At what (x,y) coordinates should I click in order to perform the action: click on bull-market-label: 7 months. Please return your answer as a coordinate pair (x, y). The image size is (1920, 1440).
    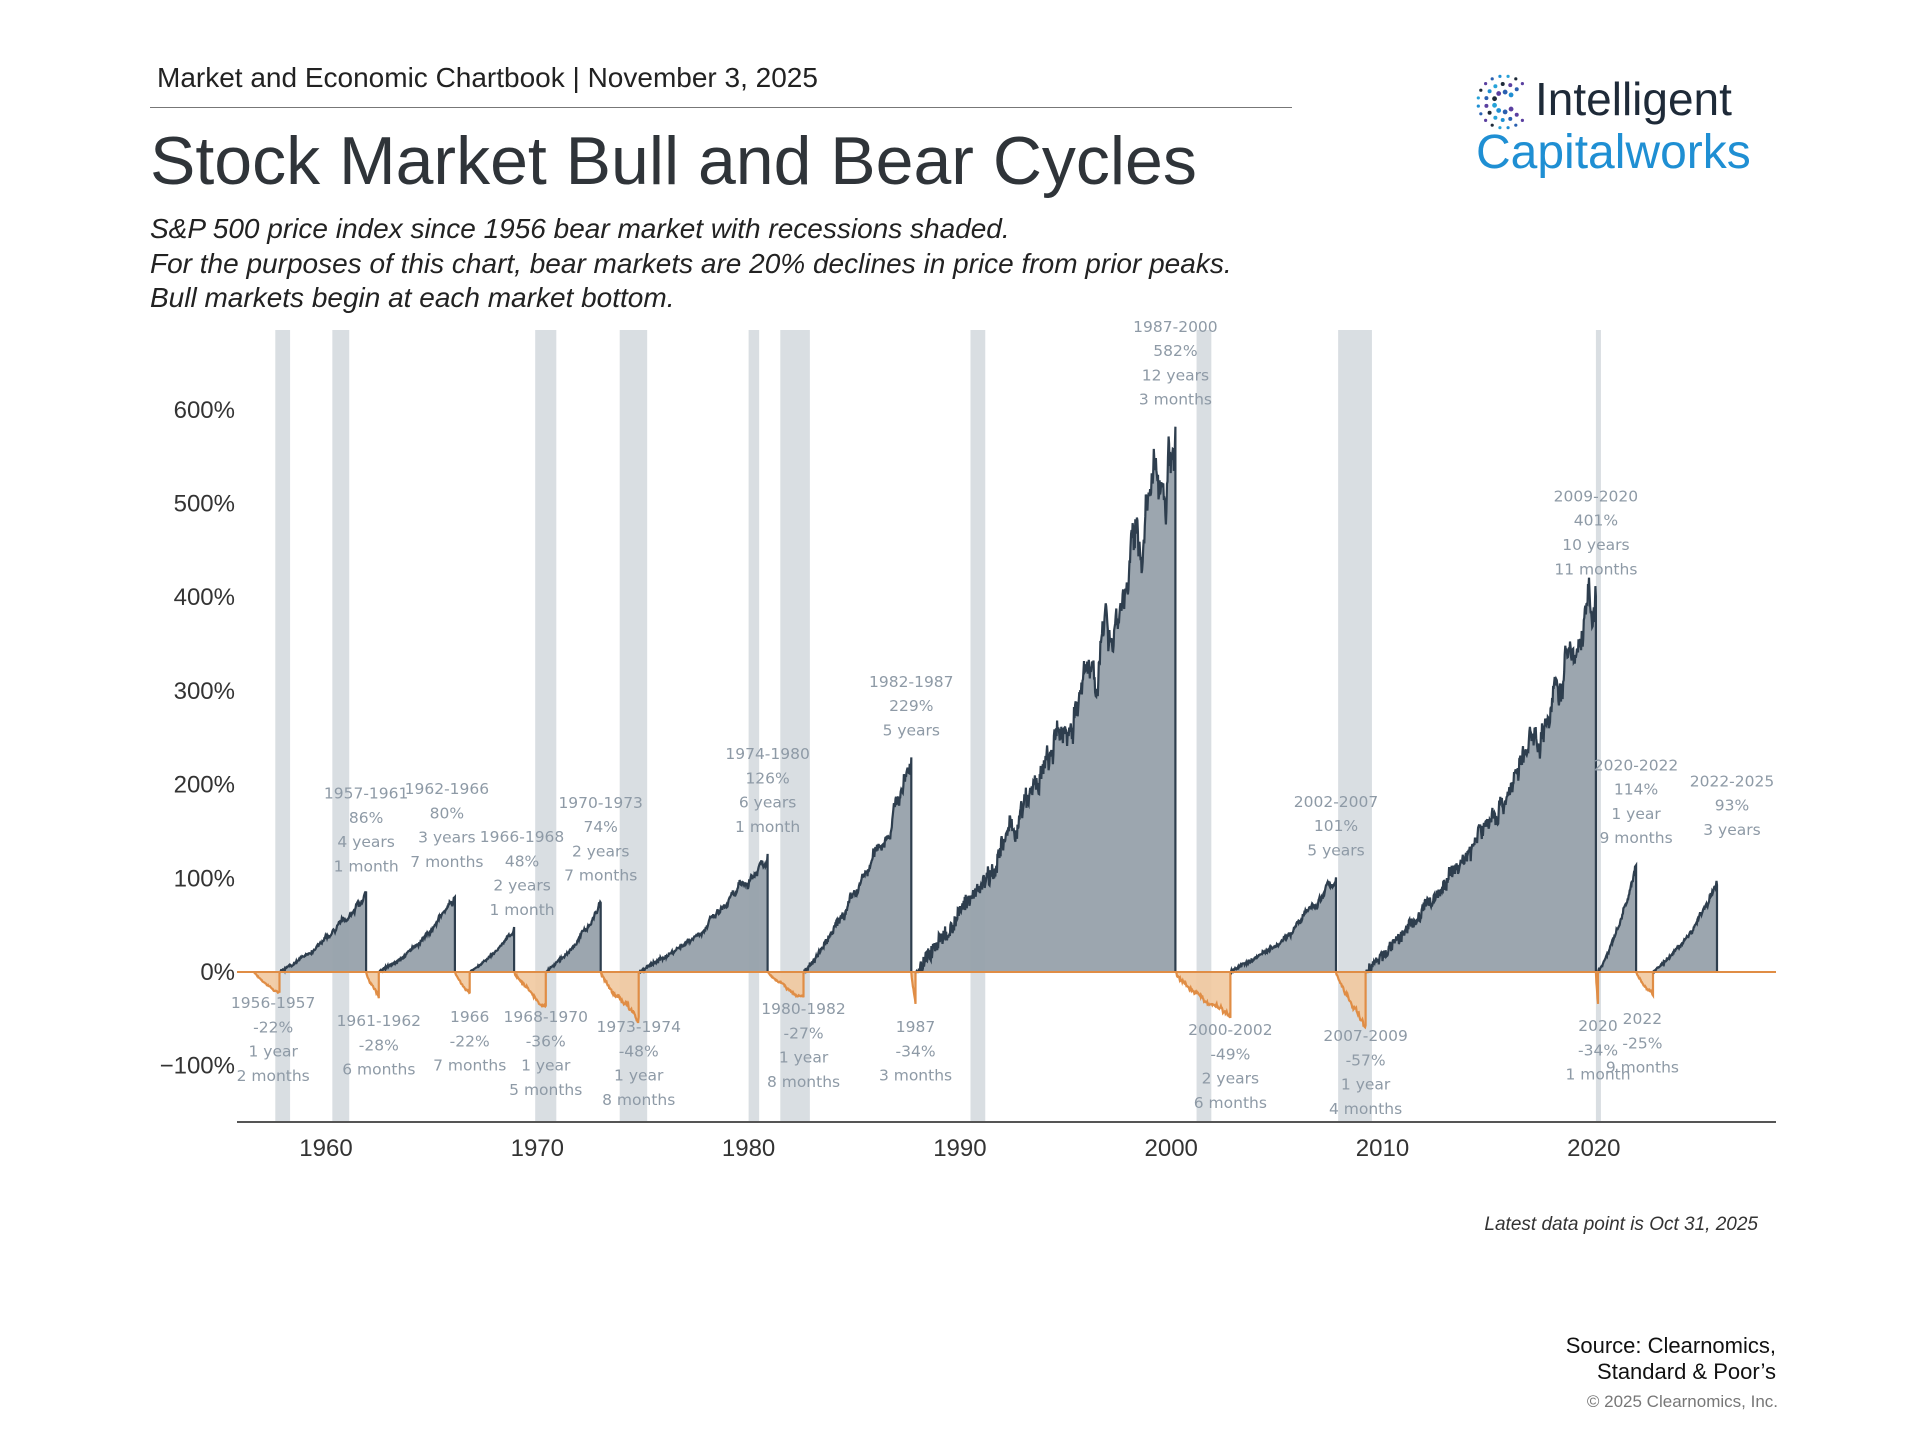
    Looking at the image, I should click on (446, 862).